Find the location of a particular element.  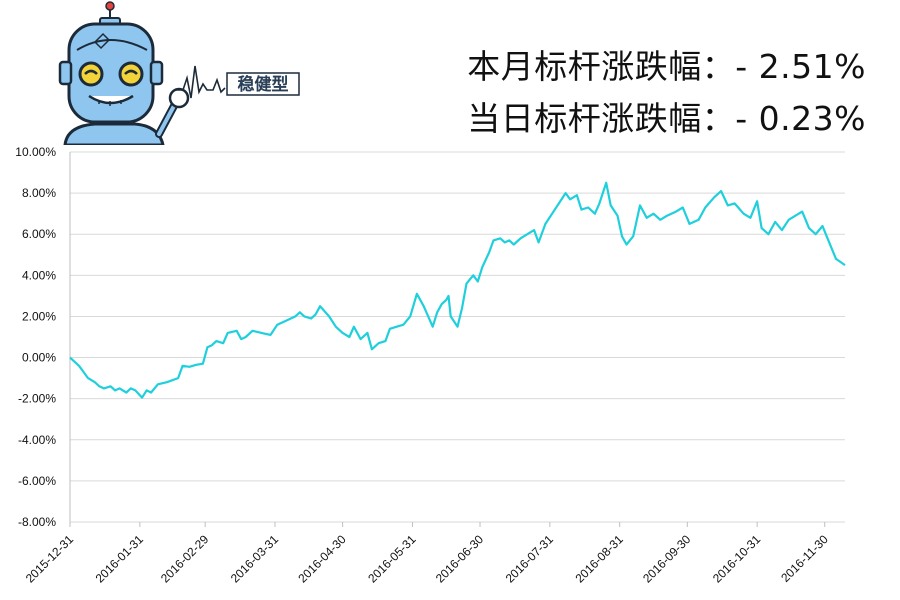

y-tick-label: 10.00% is located at coordinates (35, 152).